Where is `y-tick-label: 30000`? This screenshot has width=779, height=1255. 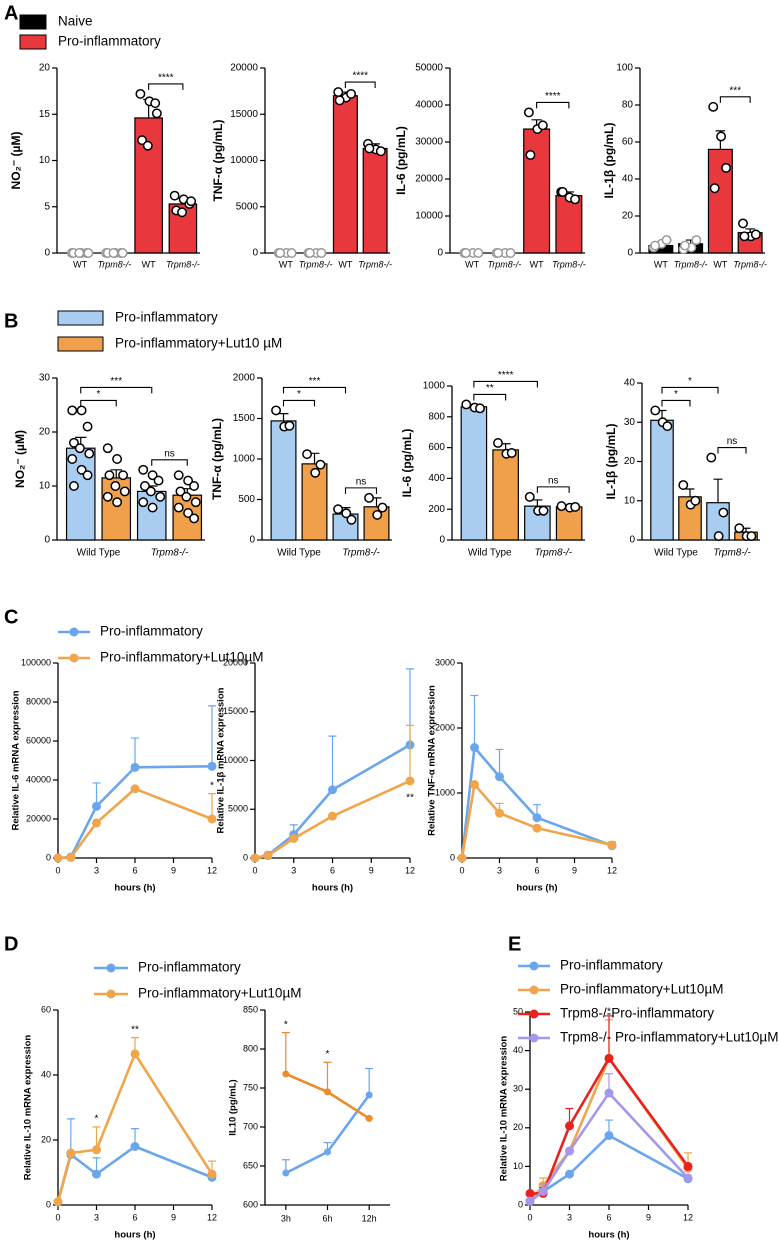 y-tick-label: 30000 is located at coordinates (429, 142).